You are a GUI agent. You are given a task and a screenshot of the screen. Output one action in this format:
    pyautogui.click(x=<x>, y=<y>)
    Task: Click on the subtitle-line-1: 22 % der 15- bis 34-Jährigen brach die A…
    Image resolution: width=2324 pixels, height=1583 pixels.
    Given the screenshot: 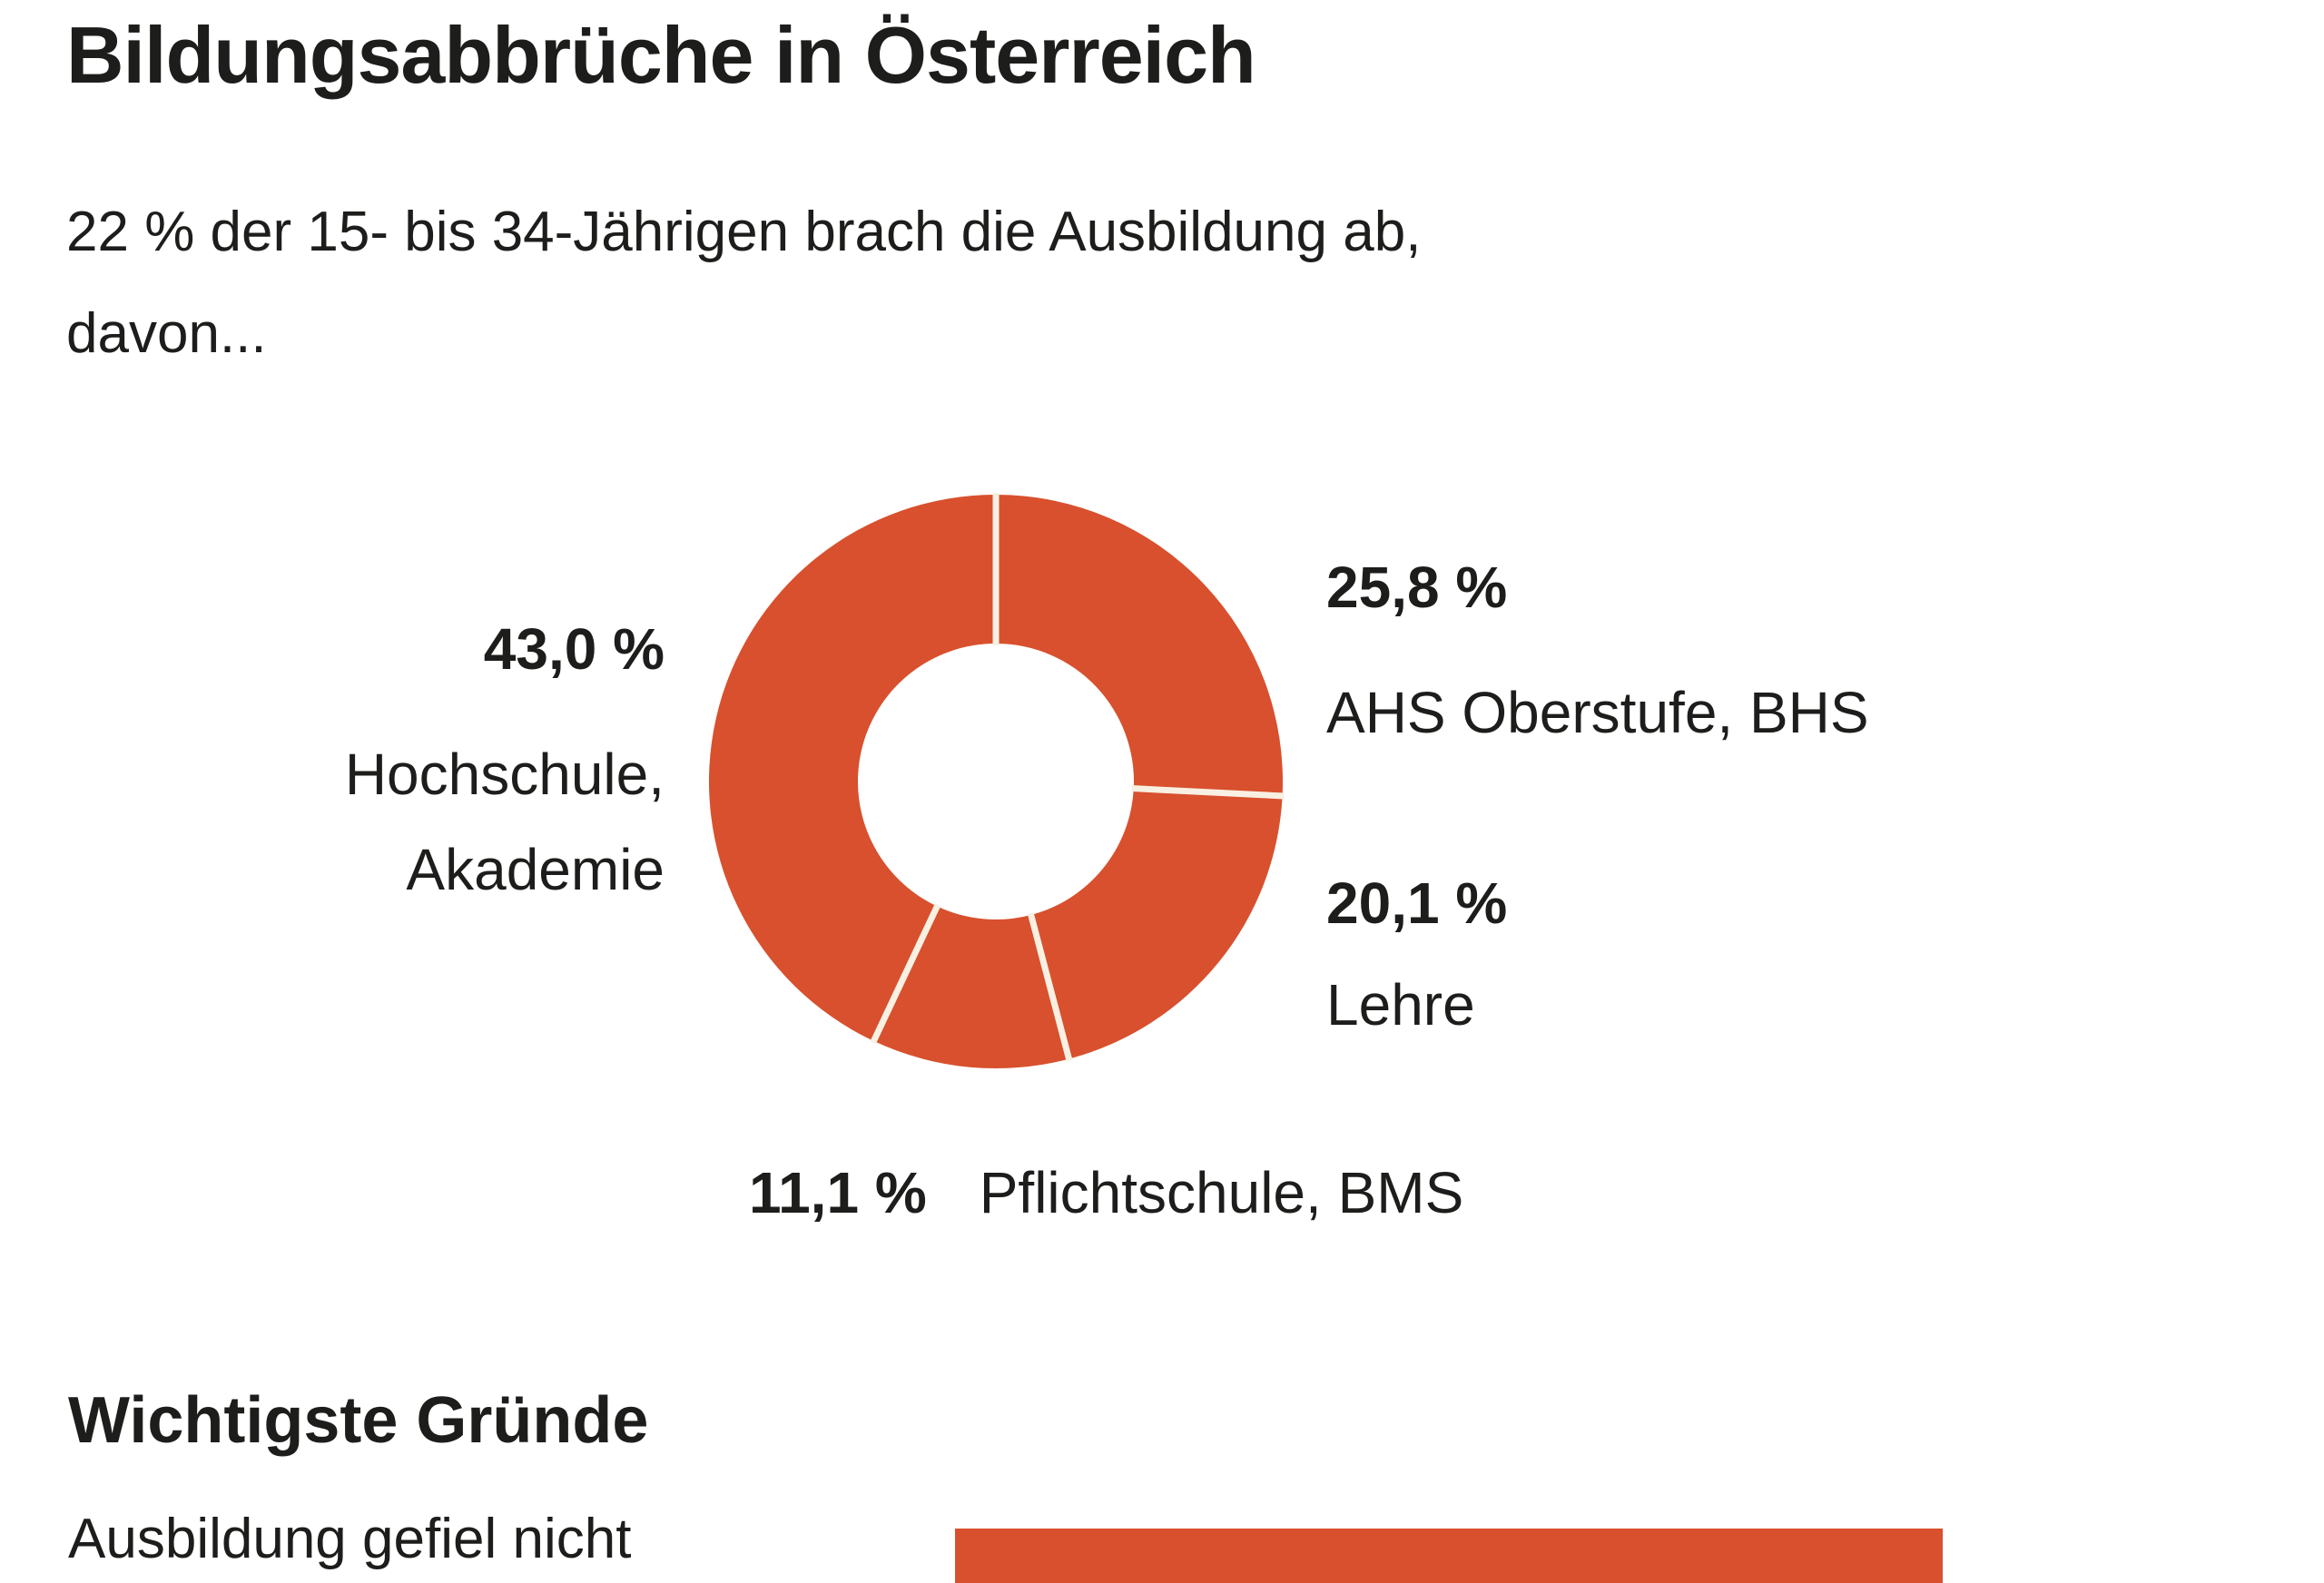 What is the action you would take?
    pyautogui.click(x=744, y=232)
    